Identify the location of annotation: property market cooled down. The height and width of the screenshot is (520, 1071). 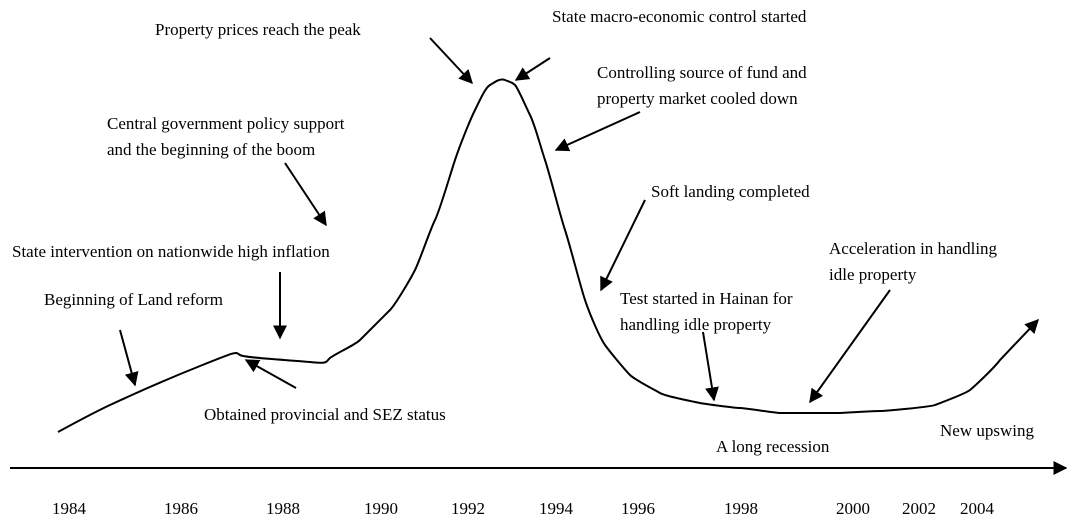
(697, 98).